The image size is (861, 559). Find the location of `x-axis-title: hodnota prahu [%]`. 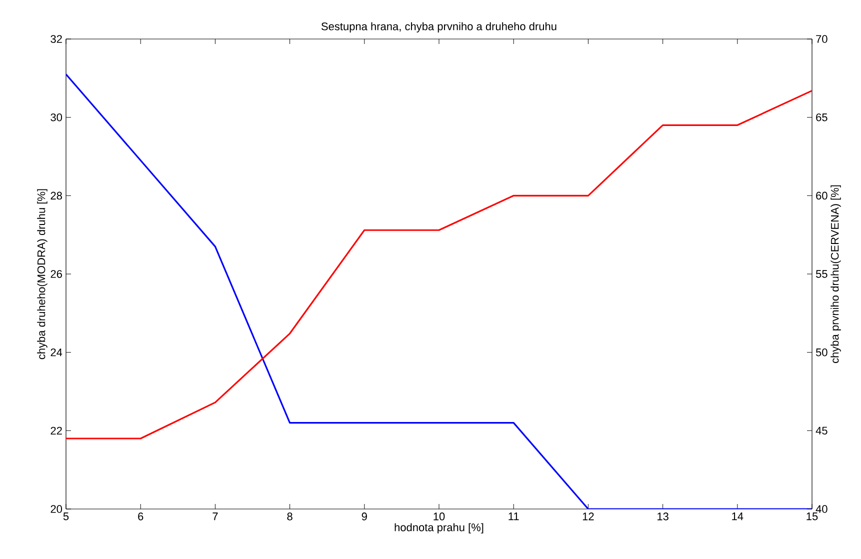

x-axis-title: hodnota prahu [%] is located at coordinates (439, 528).